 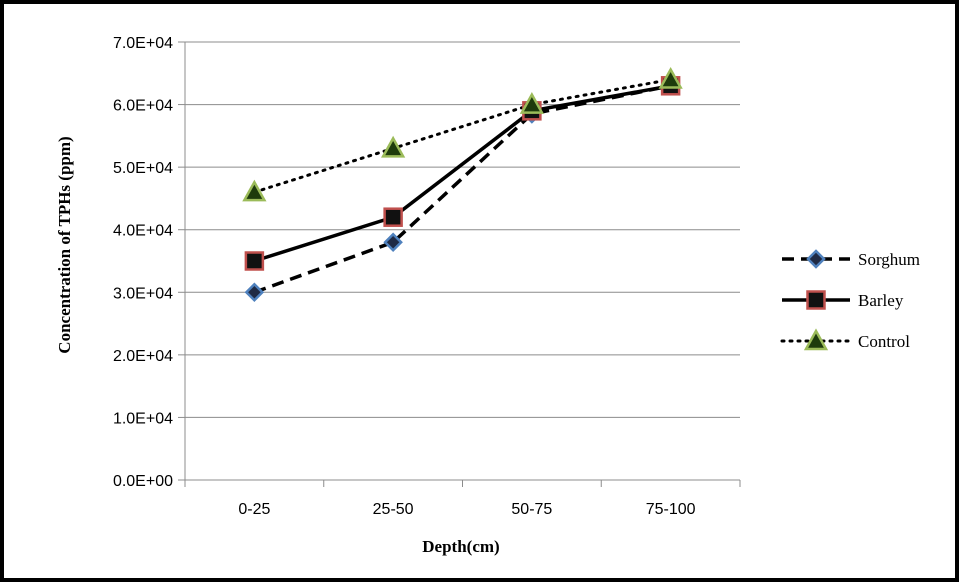 I want to click on series-line-control, so click(x=462, y=136).